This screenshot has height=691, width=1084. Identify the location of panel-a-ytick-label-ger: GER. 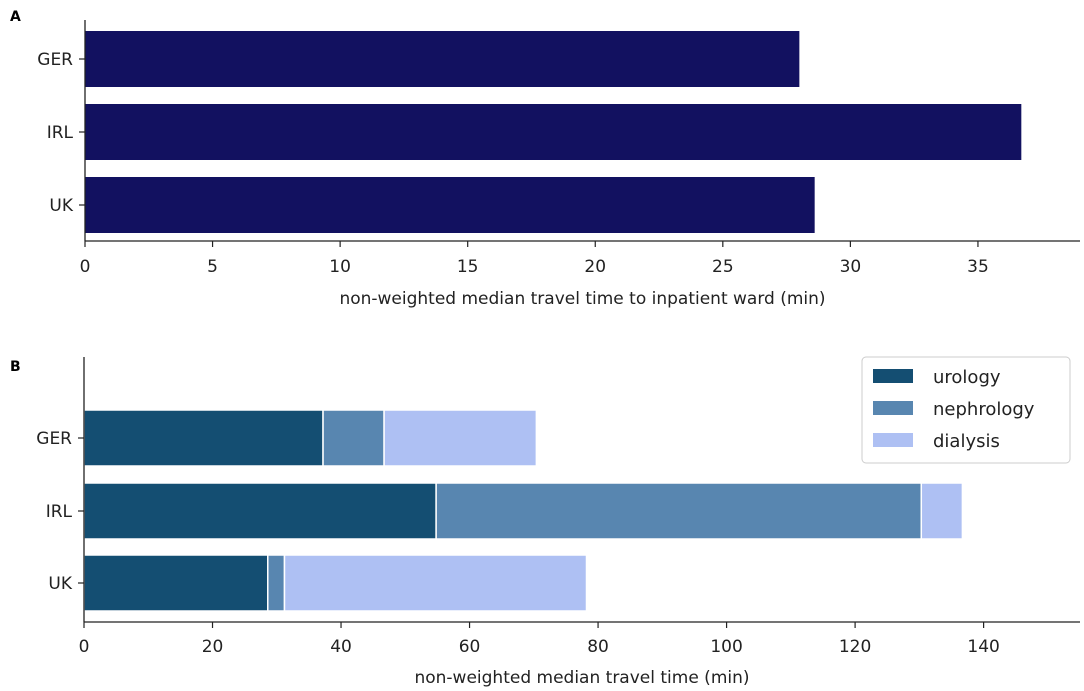
(55, 60).